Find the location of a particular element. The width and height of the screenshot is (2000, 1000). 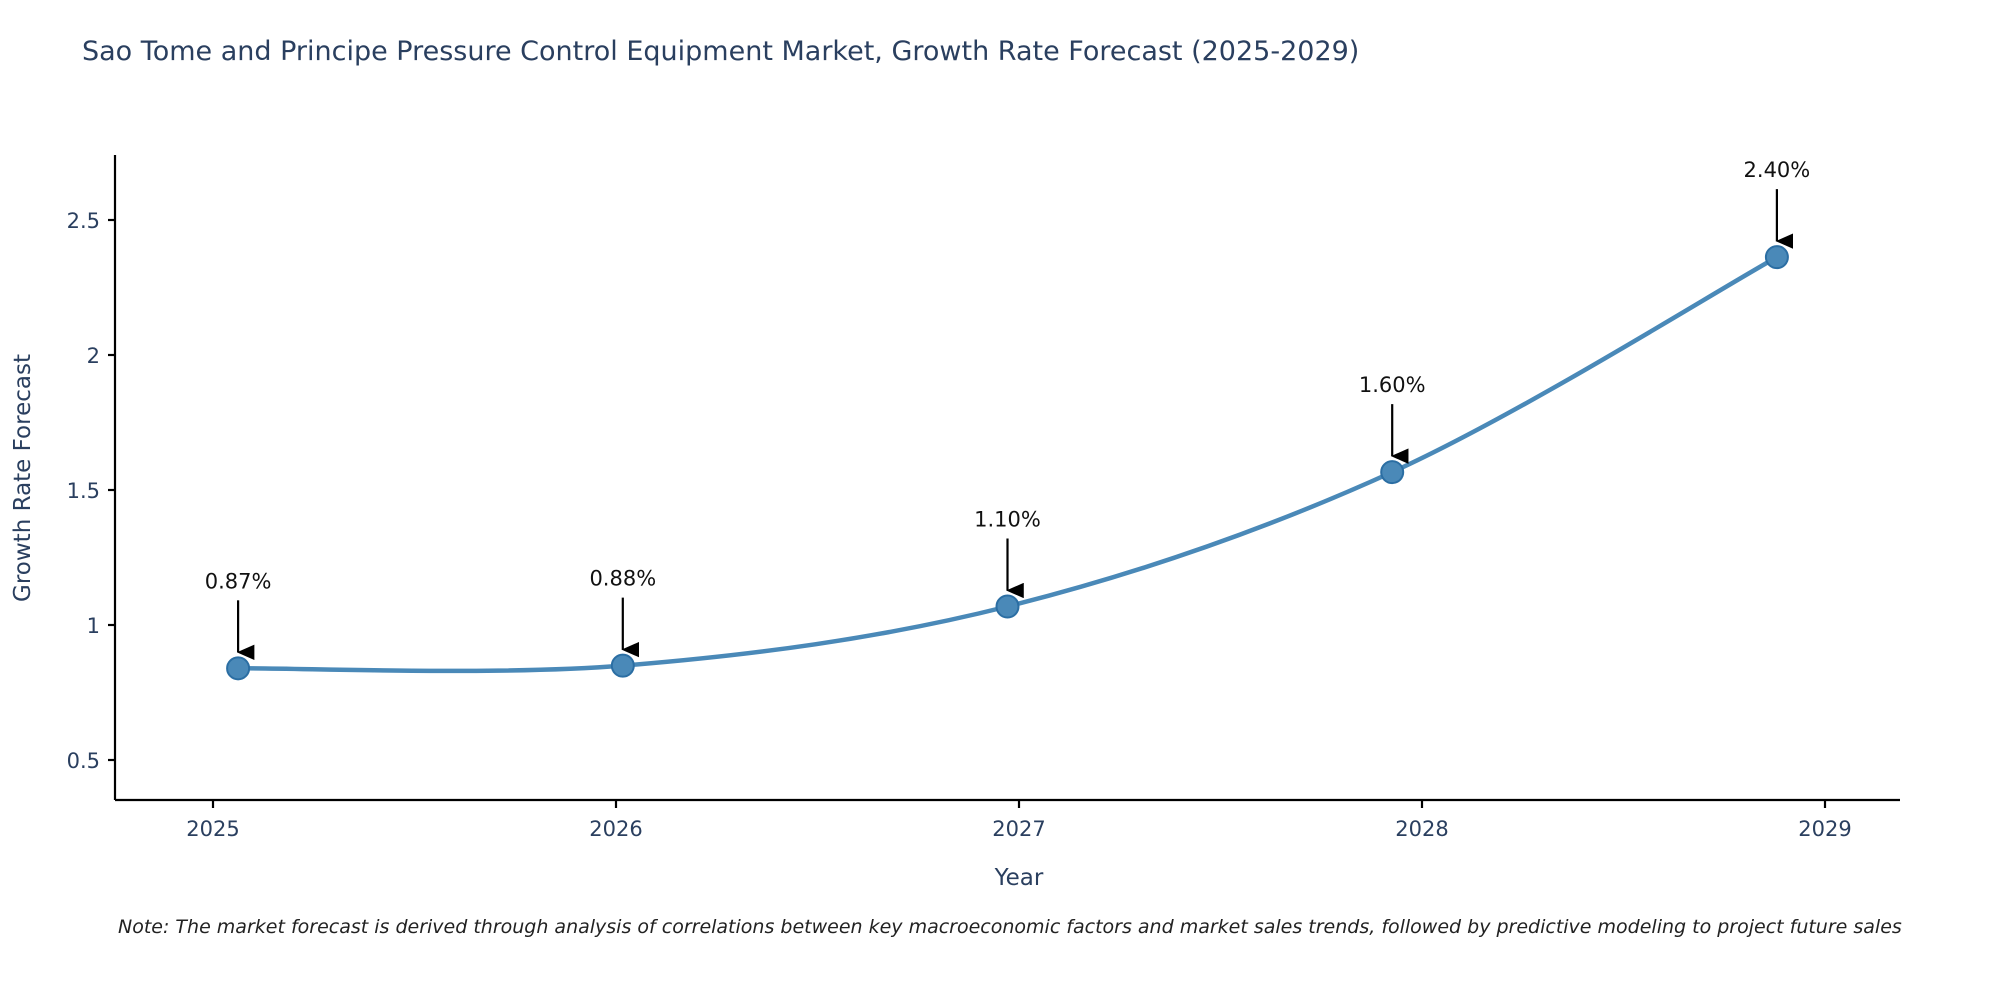

x-axis-ticks: 2025 2026 2027 2028 2029 is located at coordinates (1019, 820).